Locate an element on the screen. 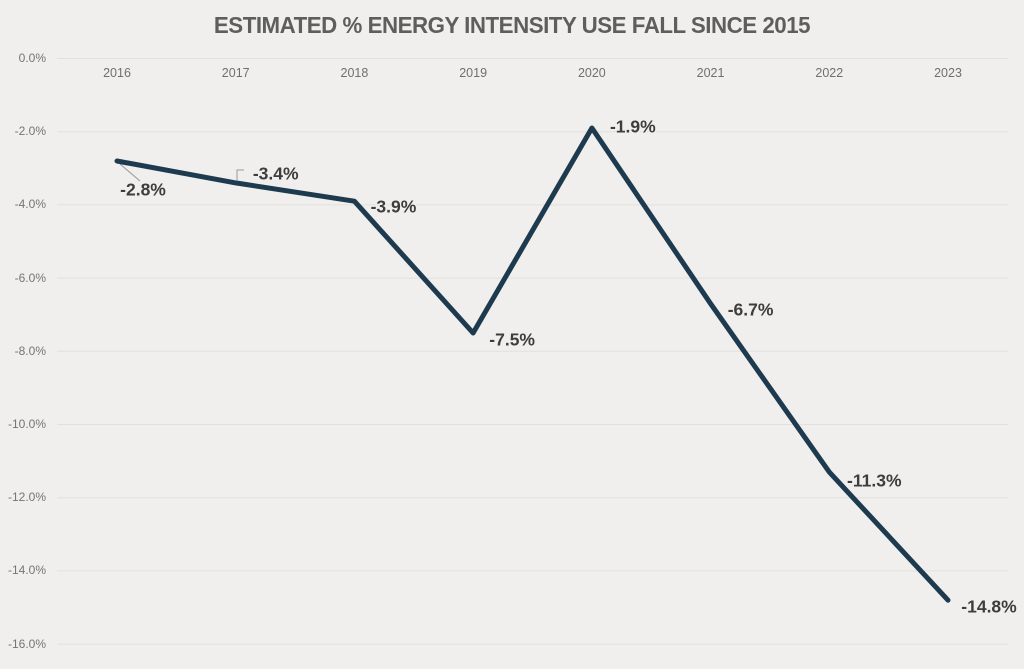  x-tick-label: 2019 is located at coordinates (473, 73).